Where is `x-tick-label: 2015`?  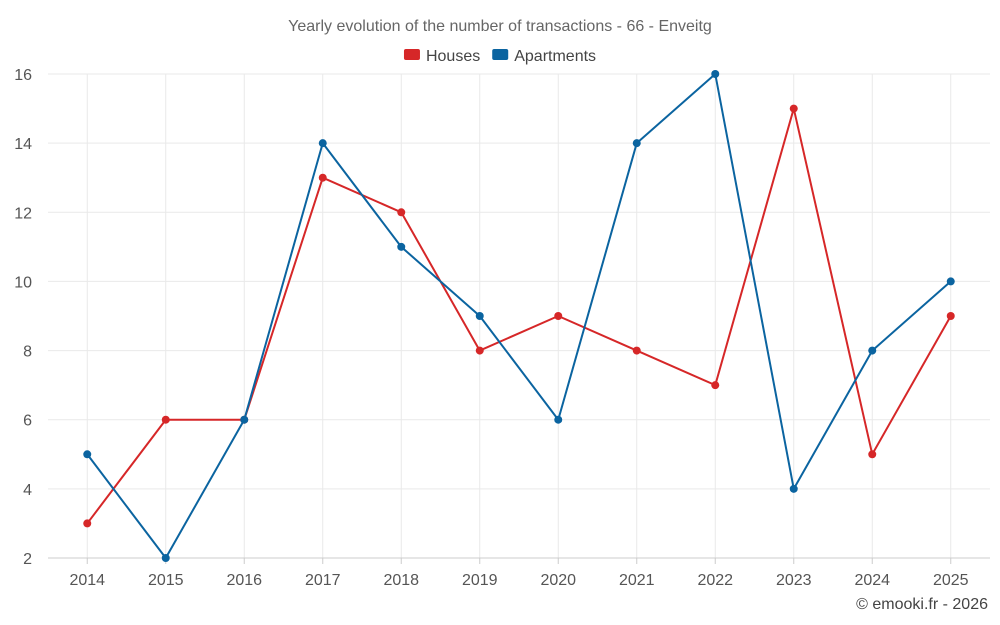
x-tick-label: 2015 is located at coordinates (166, 580).